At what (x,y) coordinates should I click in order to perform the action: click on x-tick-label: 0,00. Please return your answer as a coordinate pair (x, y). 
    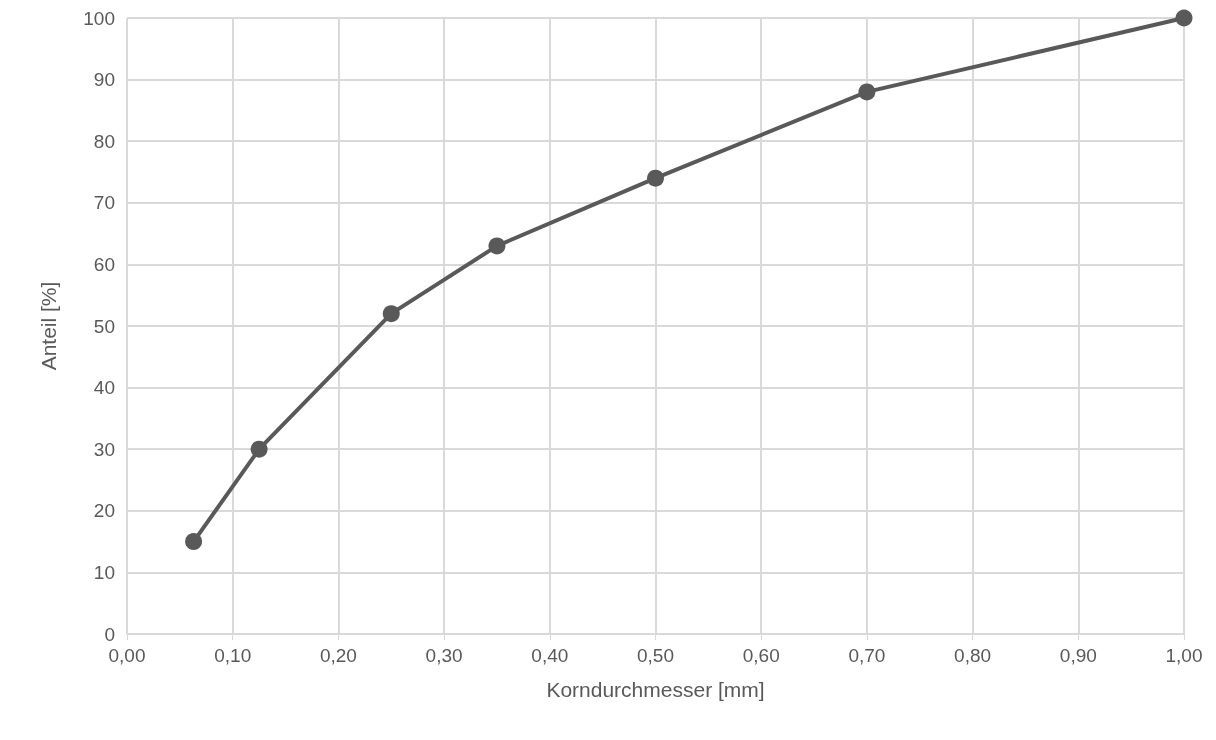
    Looking at the image, I should click on (127, 655).